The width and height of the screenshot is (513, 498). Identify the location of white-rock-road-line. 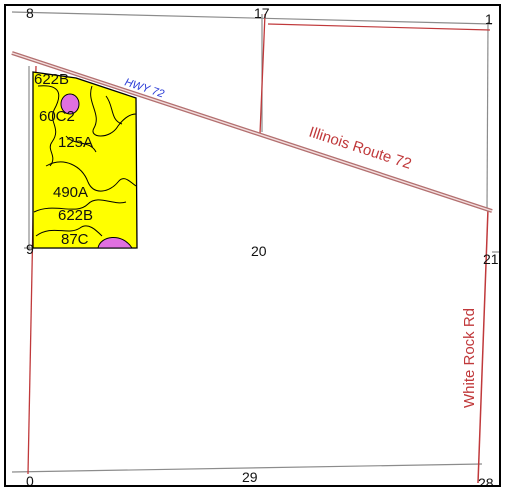
(483, 346).